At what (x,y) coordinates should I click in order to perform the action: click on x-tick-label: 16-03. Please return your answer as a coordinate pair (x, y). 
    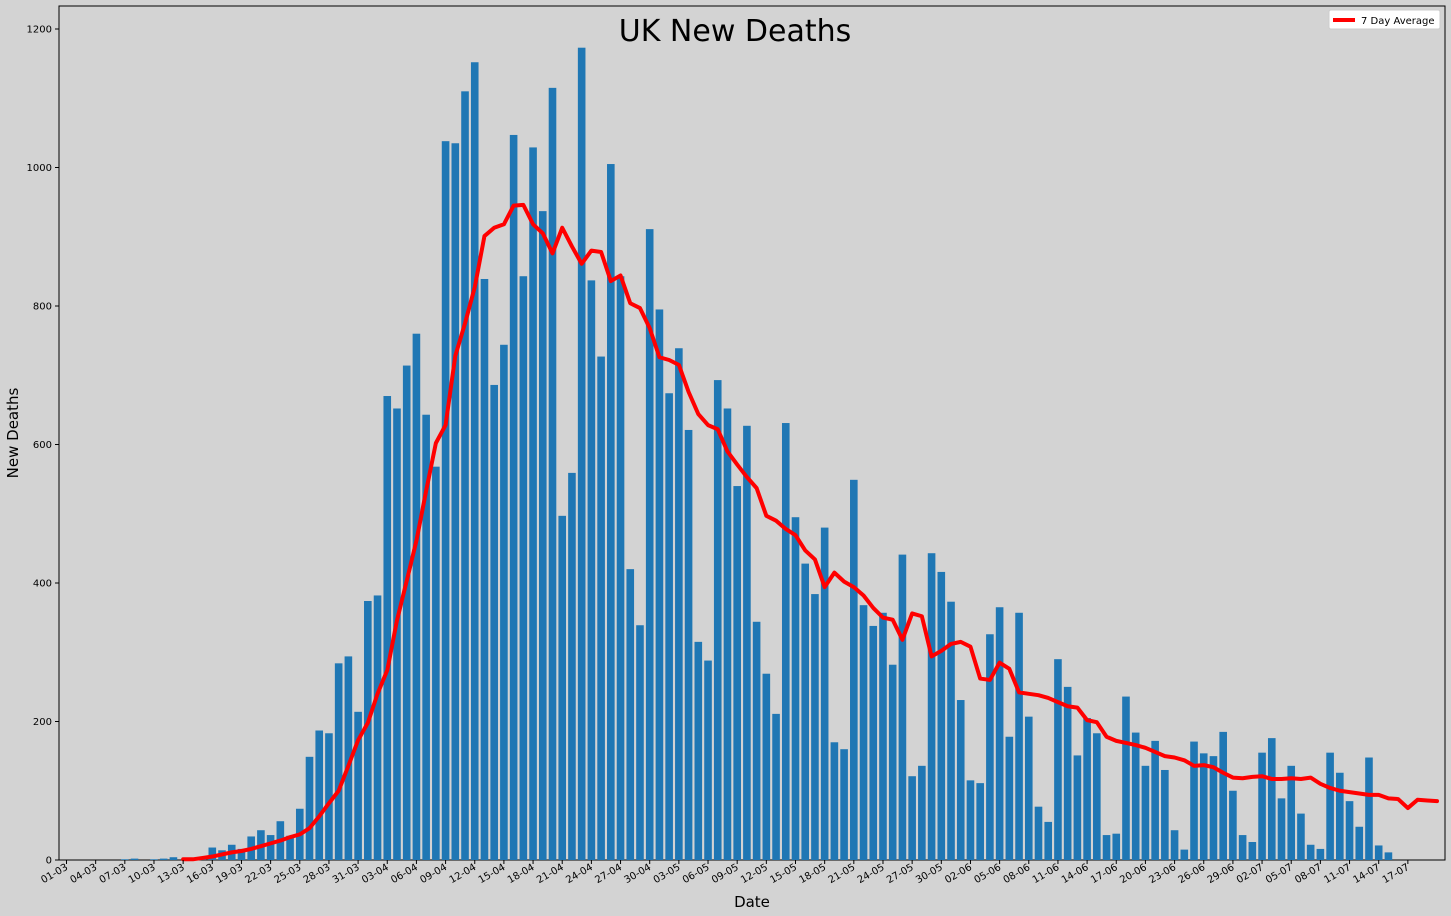
    Looking at the image, I should click on (200, 874).